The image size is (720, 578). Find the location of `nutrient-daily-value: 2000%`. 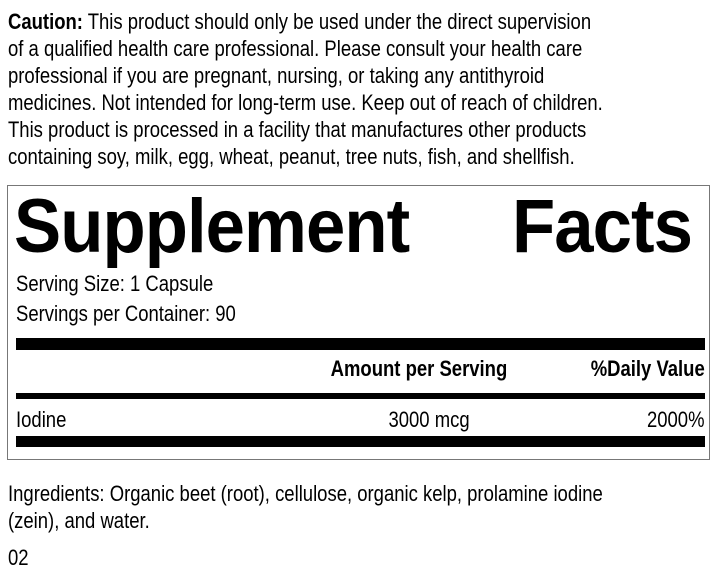

nutrient-daily-value: 2000% is located at coordinates (676, 419).